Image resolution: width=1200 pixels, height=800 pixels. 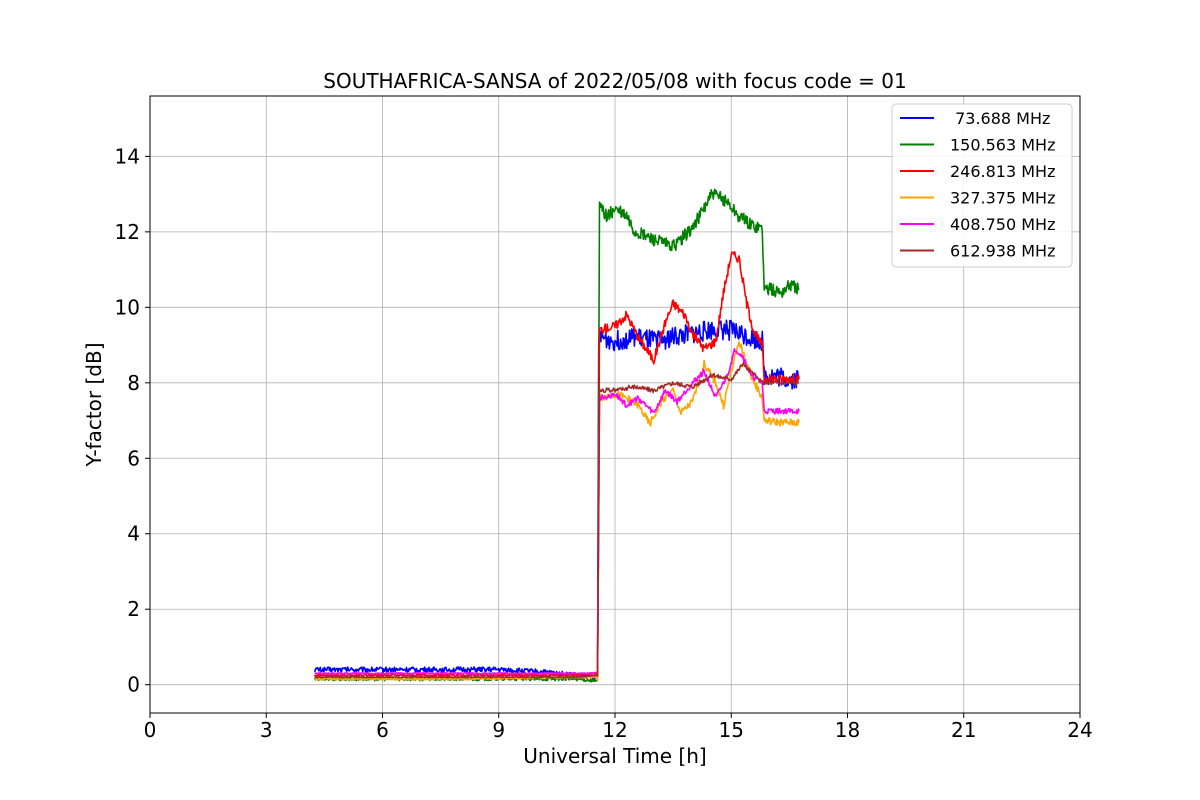 What do you see at coordinates (1002, 251) in the screenshot?
I see `legend-label: 612.938 MHz` at bounding box center [1002, 251].